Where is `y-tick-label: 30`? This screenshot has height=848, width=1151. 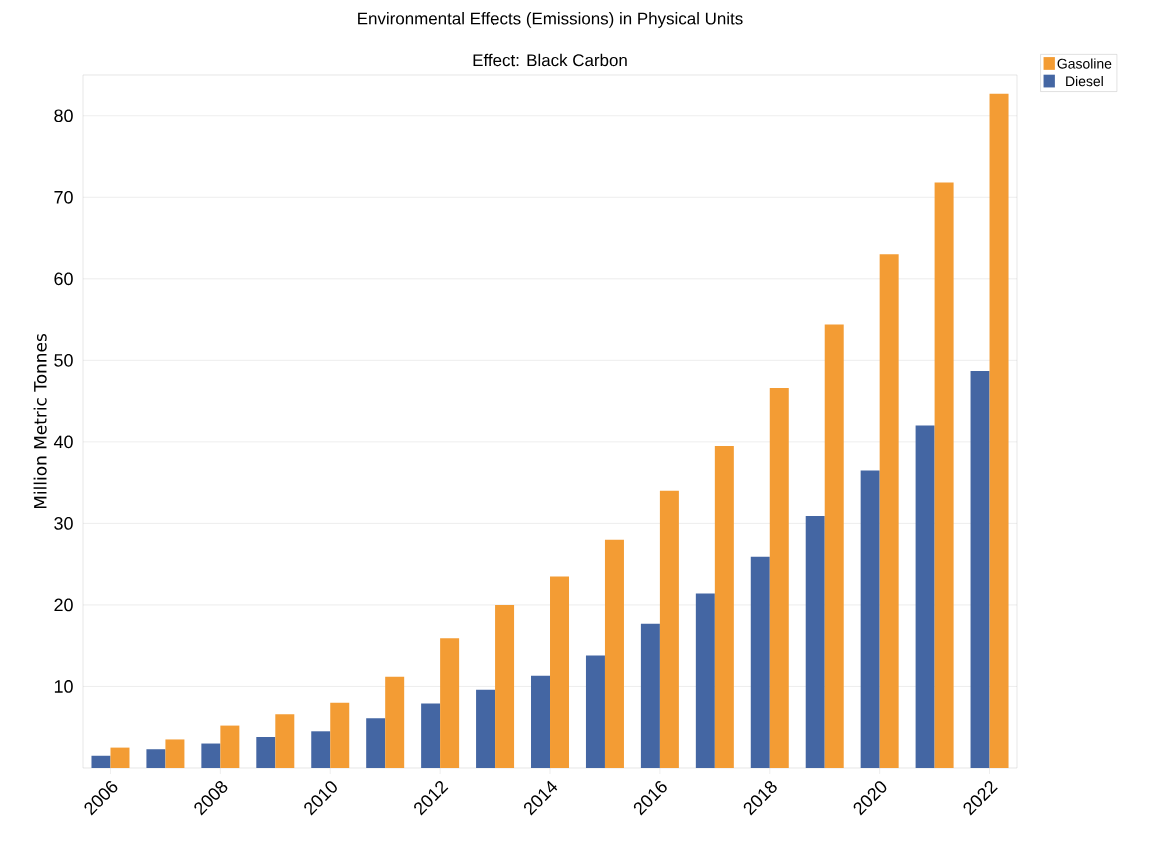 y-tick-label: 30 is located at coordinates (63, 523).